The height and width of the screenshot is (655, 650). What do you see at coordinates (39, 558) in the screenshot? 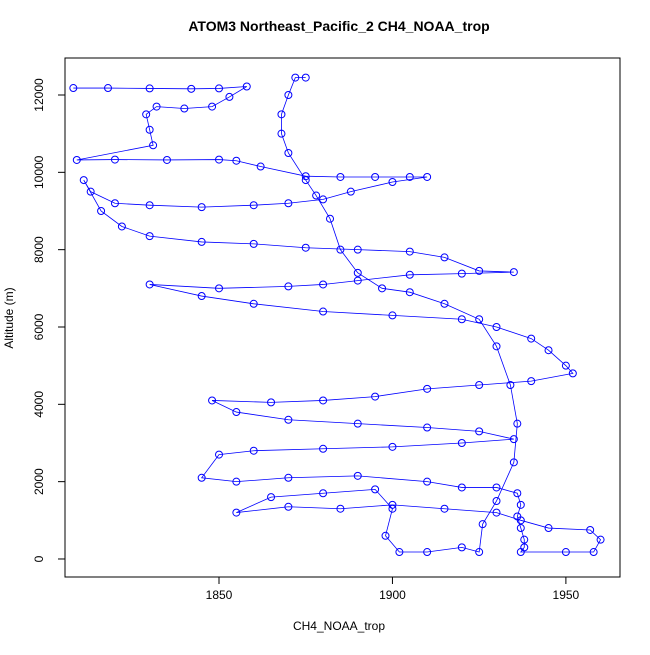
I see `y-tick-label: 0` at bounding box center [39, 558].